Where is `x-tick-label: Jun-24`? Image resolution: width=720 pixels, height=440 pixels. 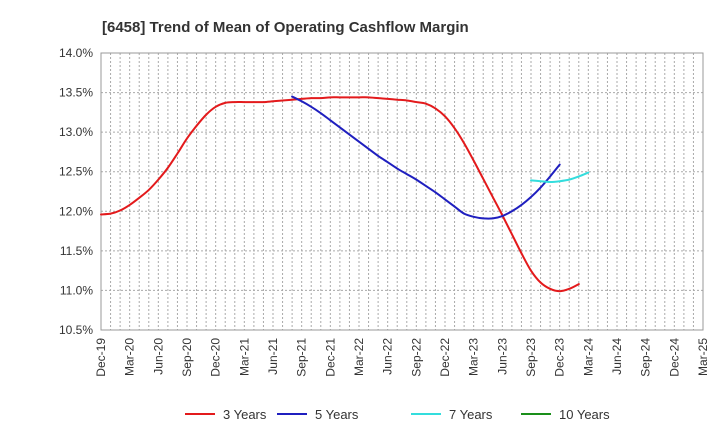
x-tick-label: Jun-24 is located at coordinates (617, 356).